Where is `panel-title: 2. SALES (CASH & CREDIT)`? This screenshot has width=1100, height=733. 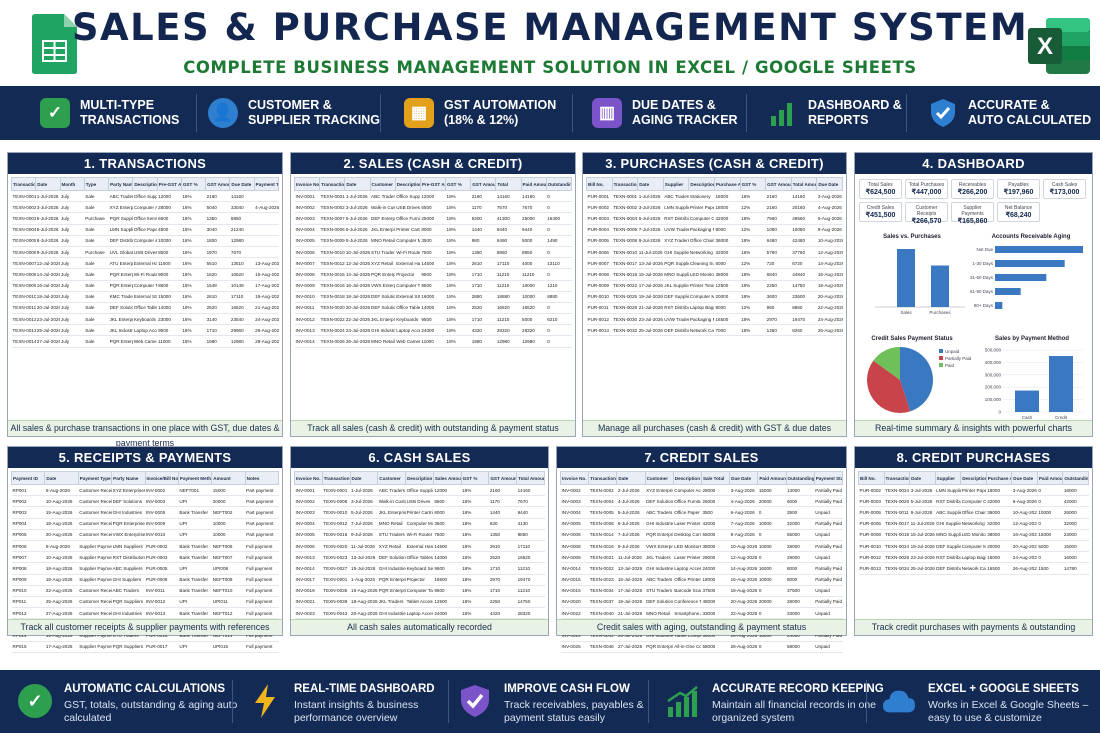 panel-title: 2. SALES (CASH & CREDIT) is located at coordinates (433, 163).